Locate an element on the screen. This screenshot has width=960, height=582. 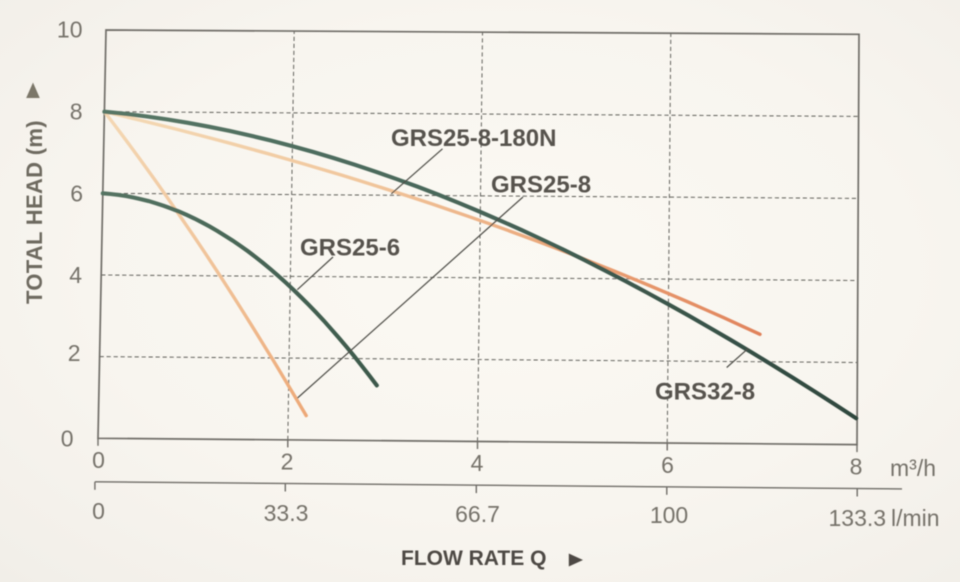
svg-text: GRS32-8 is located at coordinates (705, 392).